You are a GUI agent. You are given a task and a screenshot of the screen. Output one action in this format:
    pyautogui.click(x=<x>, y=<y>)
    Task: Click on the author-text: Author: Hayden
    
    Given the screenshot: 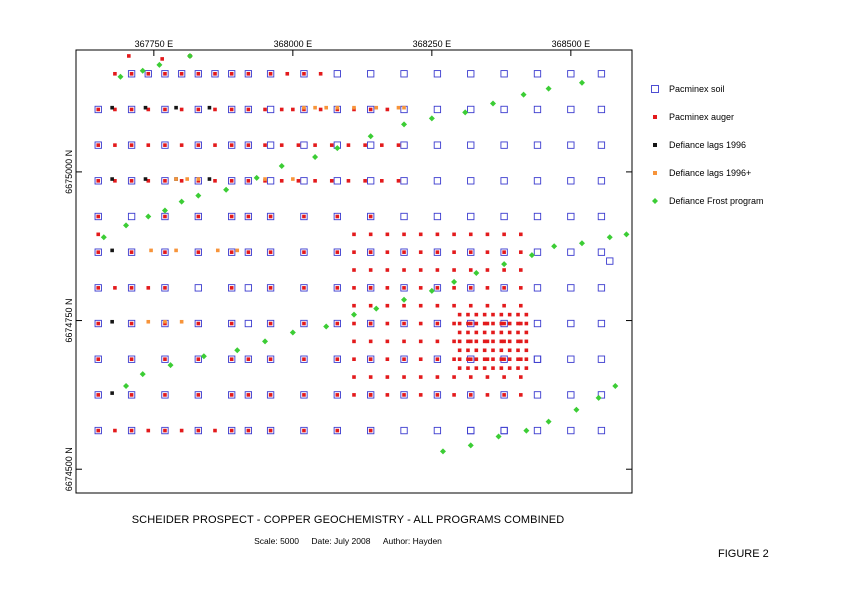 What is the action you would take?
    pyautogui.click(x=412, y=541)
    